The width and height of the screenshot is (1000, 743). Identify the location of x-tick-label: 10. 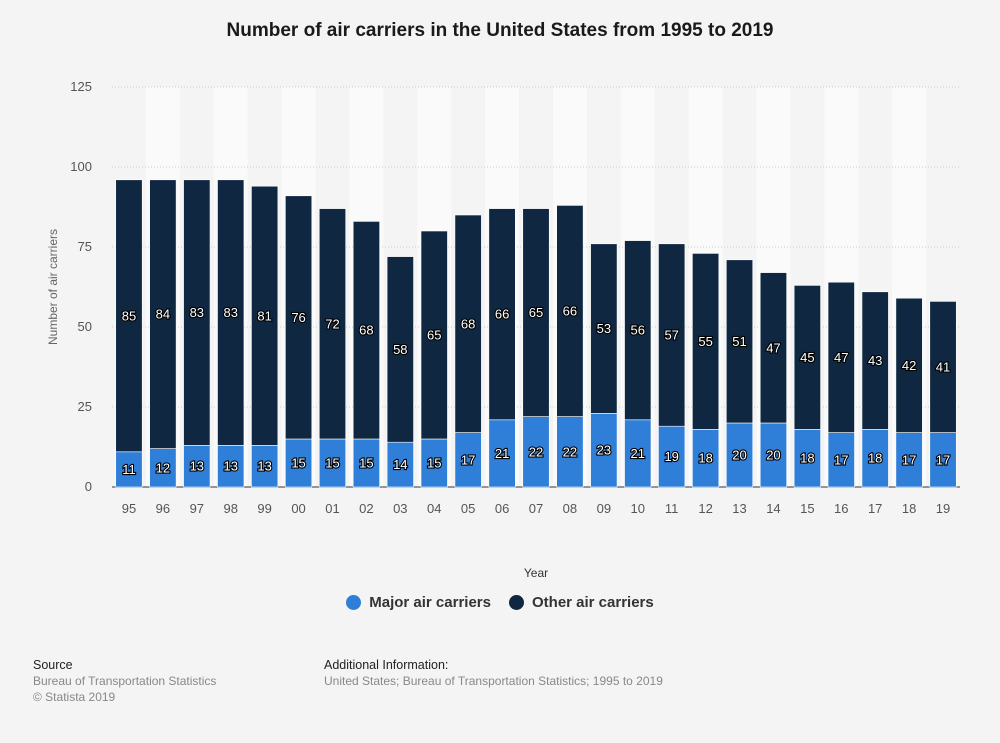
(638, 508).